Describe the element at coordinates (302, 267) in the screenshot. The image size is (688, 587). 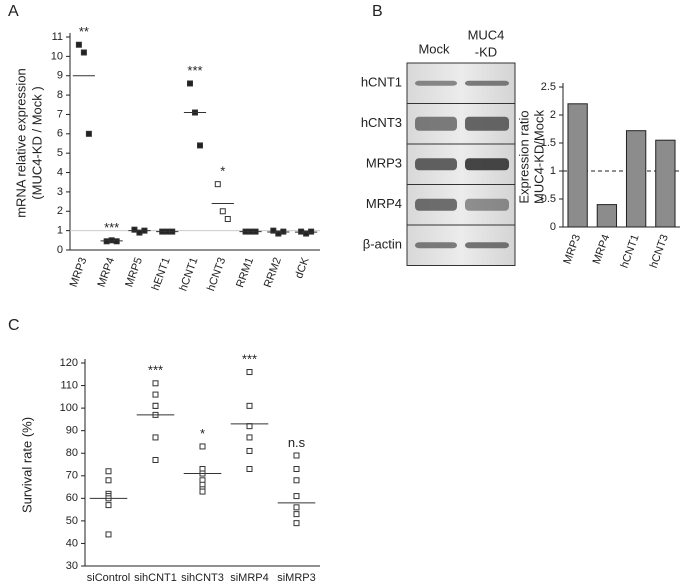
I see `x-tick-label: dCK` at that location.